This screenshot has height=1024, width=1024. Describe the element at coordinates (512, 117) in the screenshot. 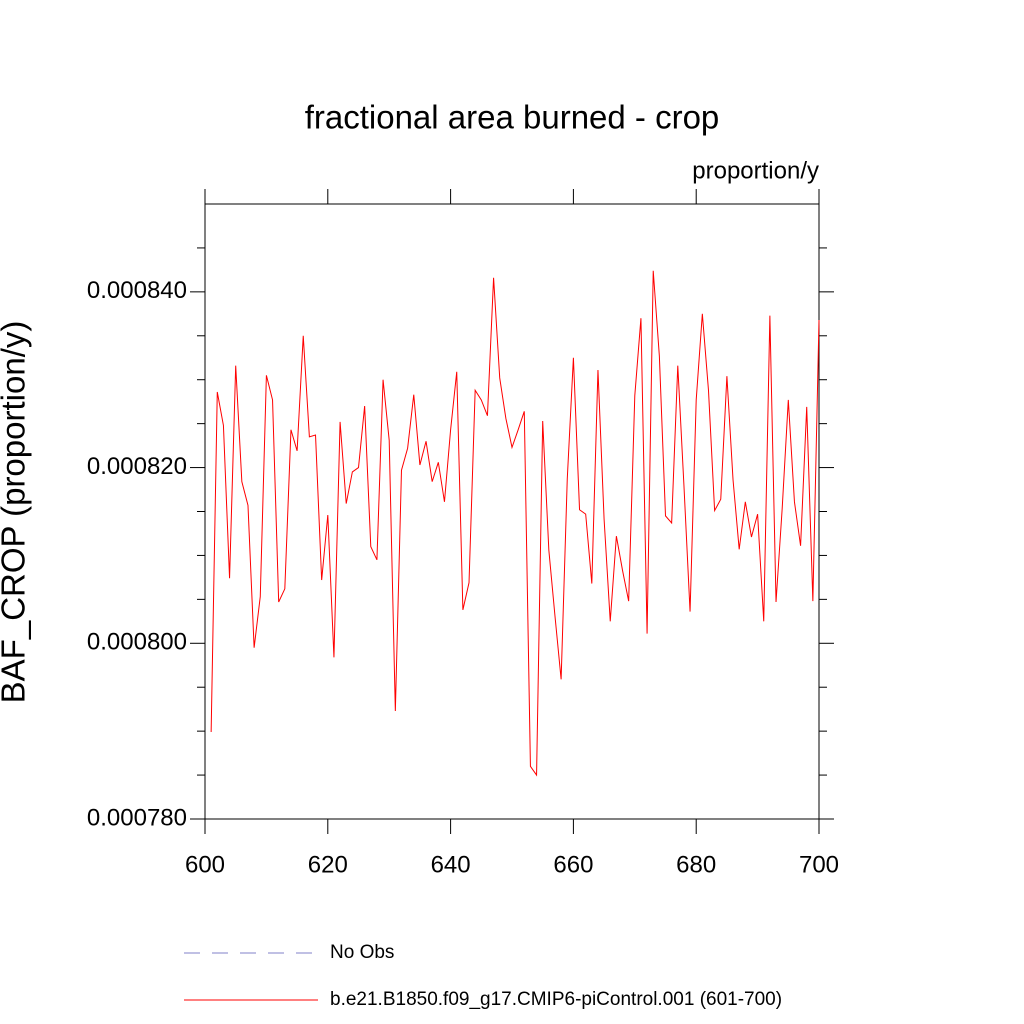

I see `chart-title: fractional area burned - crop` at that location.